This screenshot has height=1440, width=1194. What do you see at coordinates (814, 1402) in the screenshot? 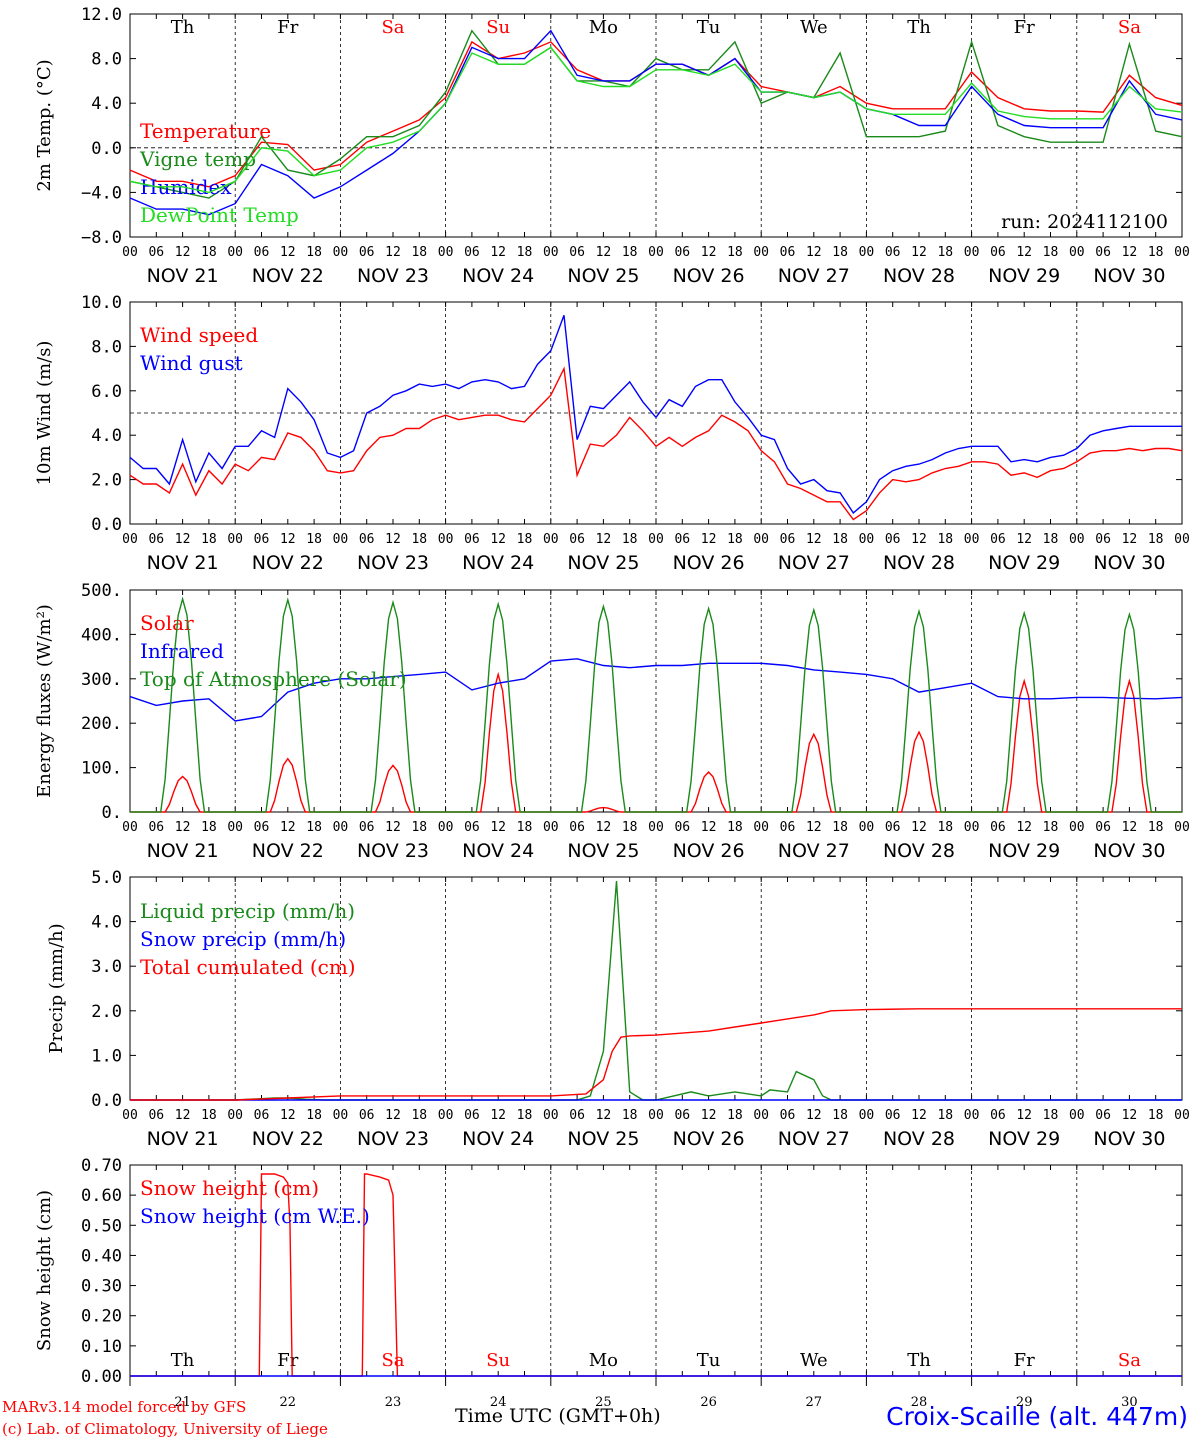
I see `day-number-label: 27` at bounding box center [814, 1402].